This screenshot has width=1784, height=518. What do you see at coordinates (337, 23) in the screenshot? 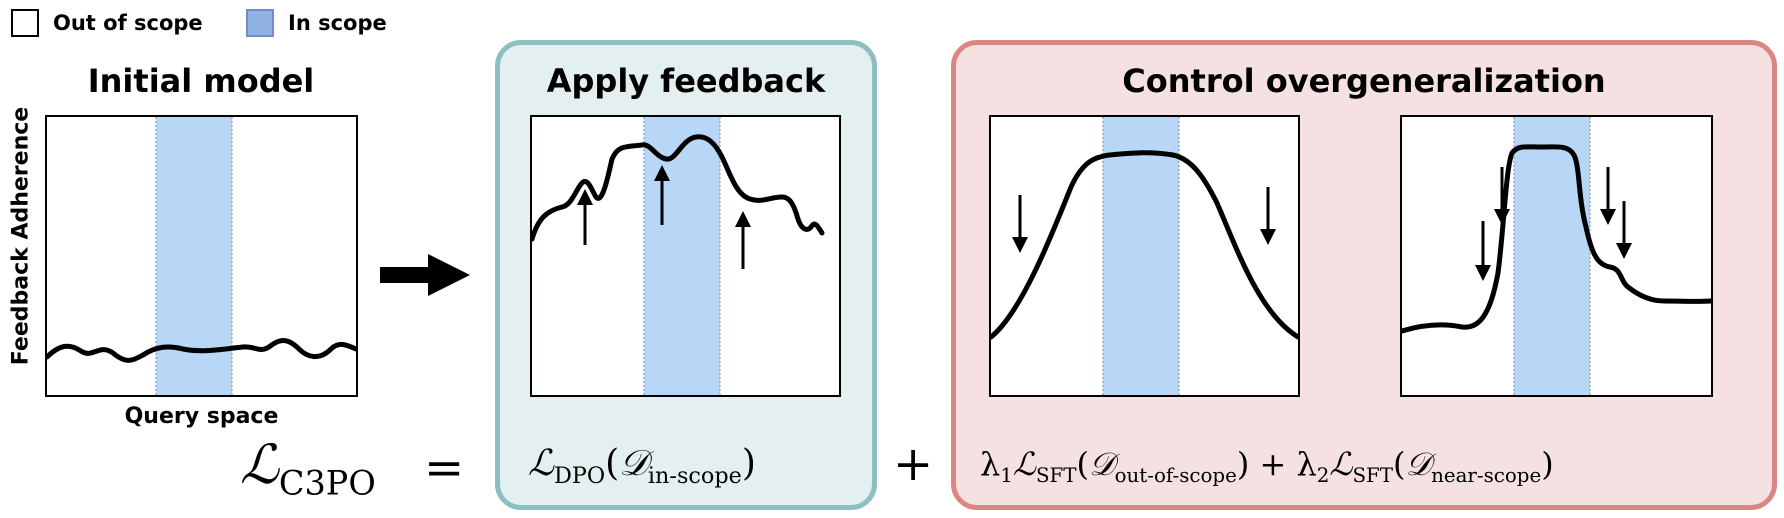
I see `legend-label-in-scope: In scope` at bounding box center [337, 23].